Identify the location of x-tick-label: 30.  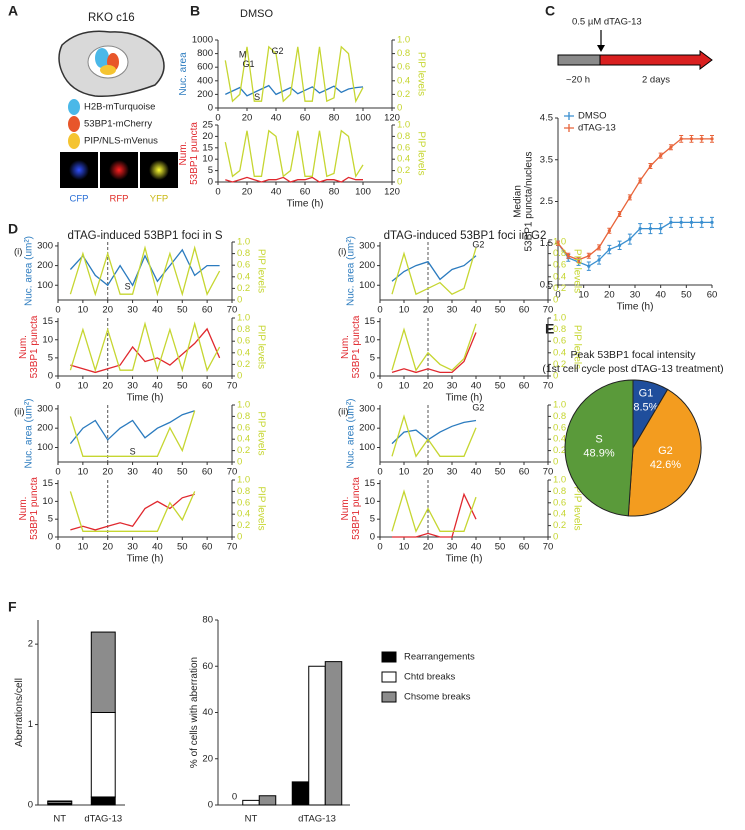
(452, 310).